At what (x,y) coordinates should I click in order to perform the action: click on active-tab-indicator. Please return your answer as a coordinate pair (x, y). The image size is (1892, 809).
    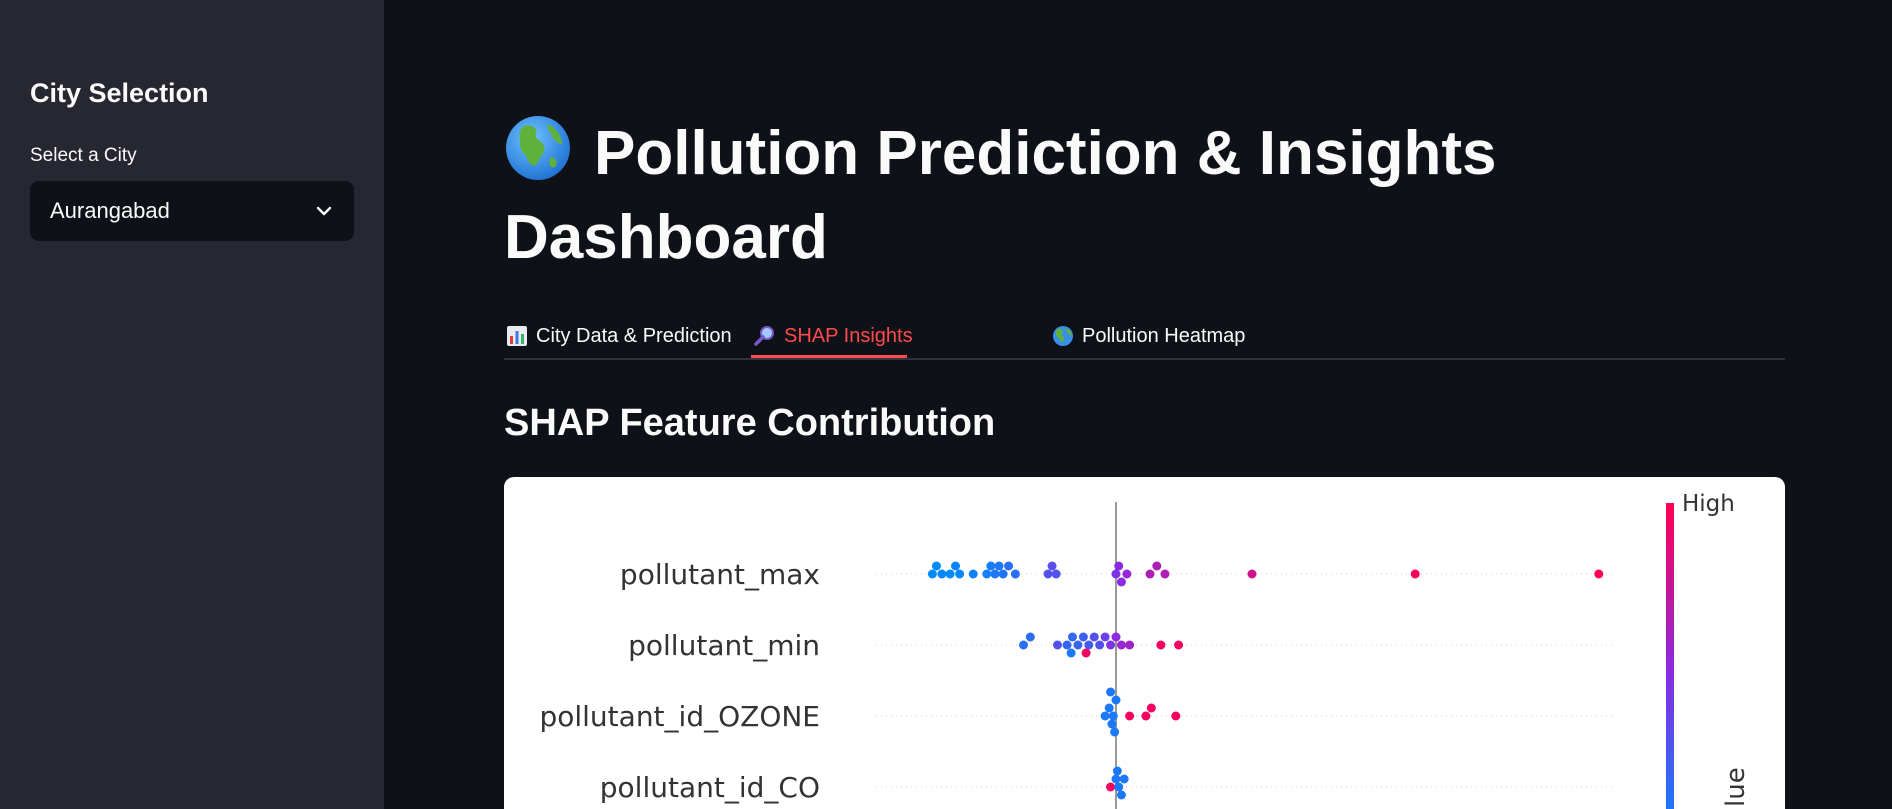
    Looking at the image, I should click on (829, 356).